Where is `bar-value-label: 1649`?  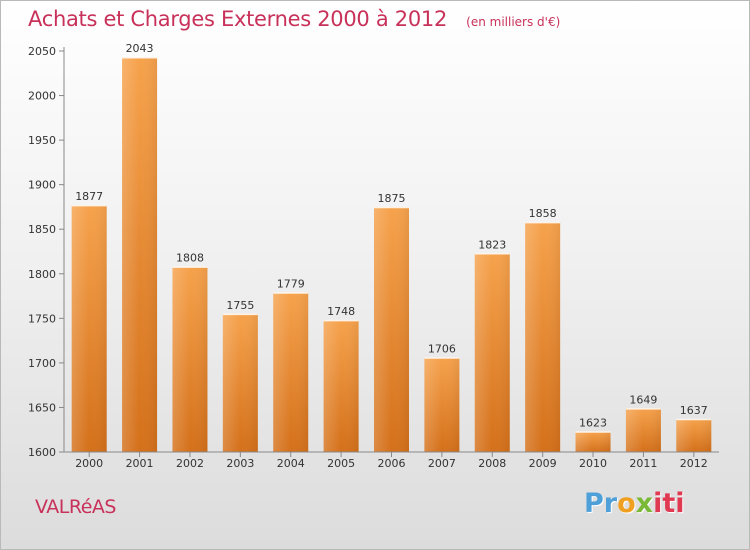 bar-value-label: 1649 is located at coordinates (643, 399).